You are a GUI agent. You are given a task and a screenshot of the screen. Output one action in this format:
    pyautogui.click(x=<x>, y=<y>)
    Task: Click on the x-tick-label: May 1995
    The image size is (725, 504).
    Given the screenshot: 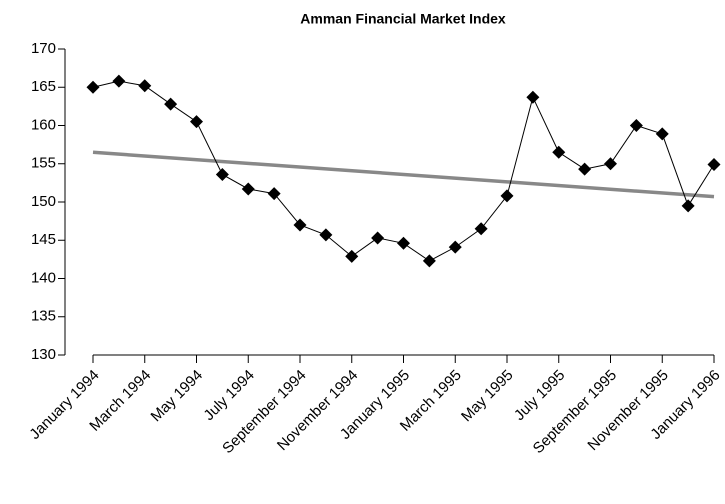 What is the action you would take?
    pyautogui.click(x=487, y=396)
    